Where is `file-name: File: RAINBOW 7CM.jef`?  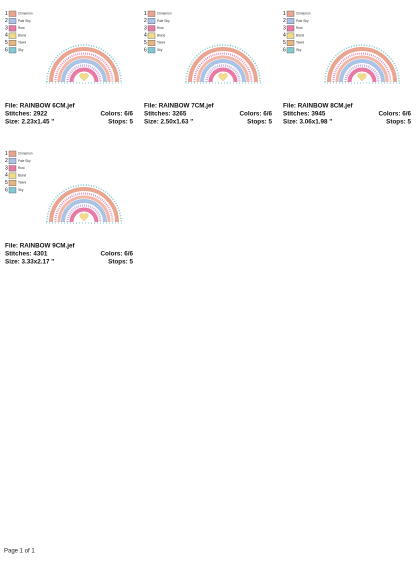 file-name: File: RAINBOW 7CM.jef is located at coordinates (179, 106).